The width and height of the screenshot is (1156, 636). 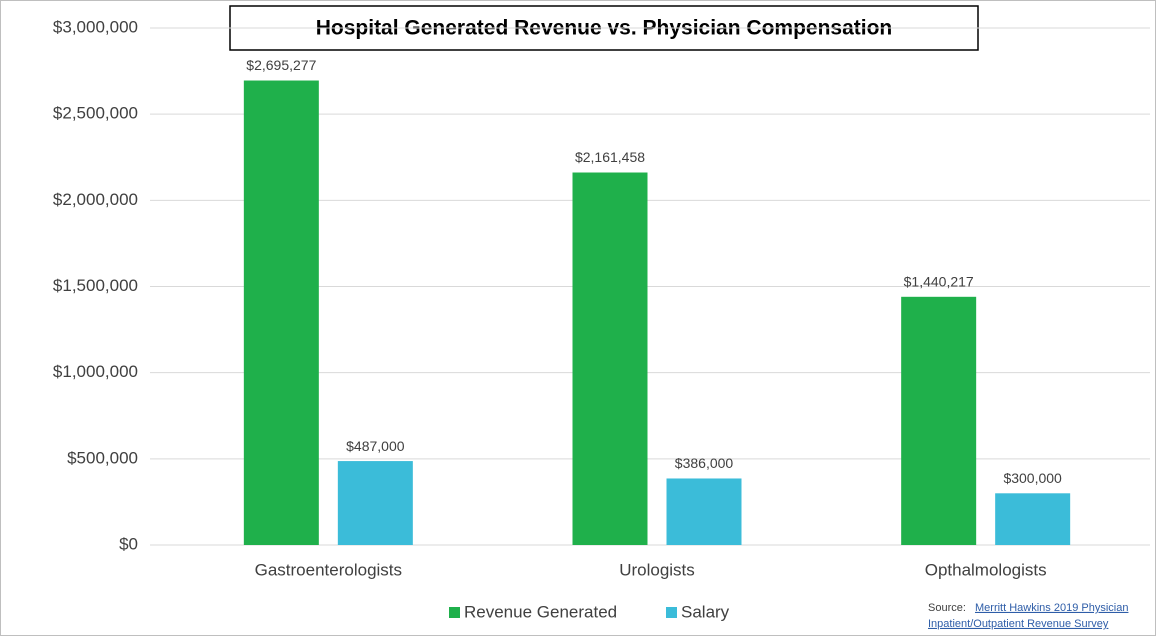 What do you see at coordinates (610, 157) in the screenshot?
I see `data-label: $2,161,458` at bounding box center [610, 157].